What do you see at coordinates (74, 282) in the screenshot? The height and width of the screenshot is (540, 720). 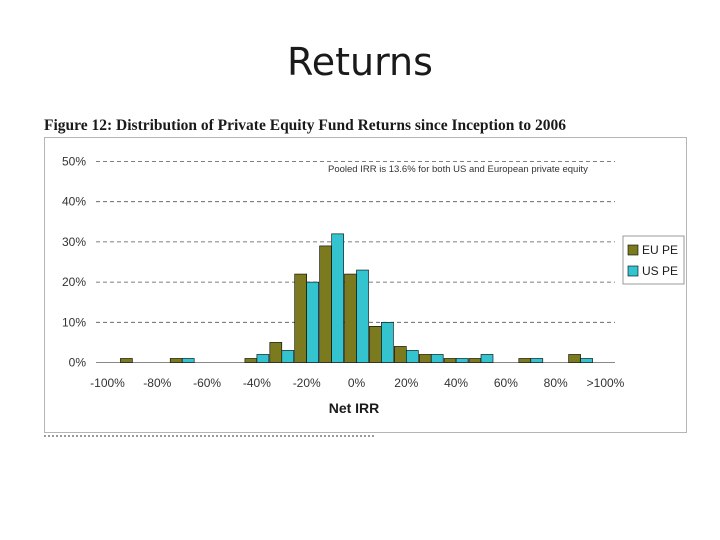 I see `y-tick-label: 20%` at bounding box center [74, 282].